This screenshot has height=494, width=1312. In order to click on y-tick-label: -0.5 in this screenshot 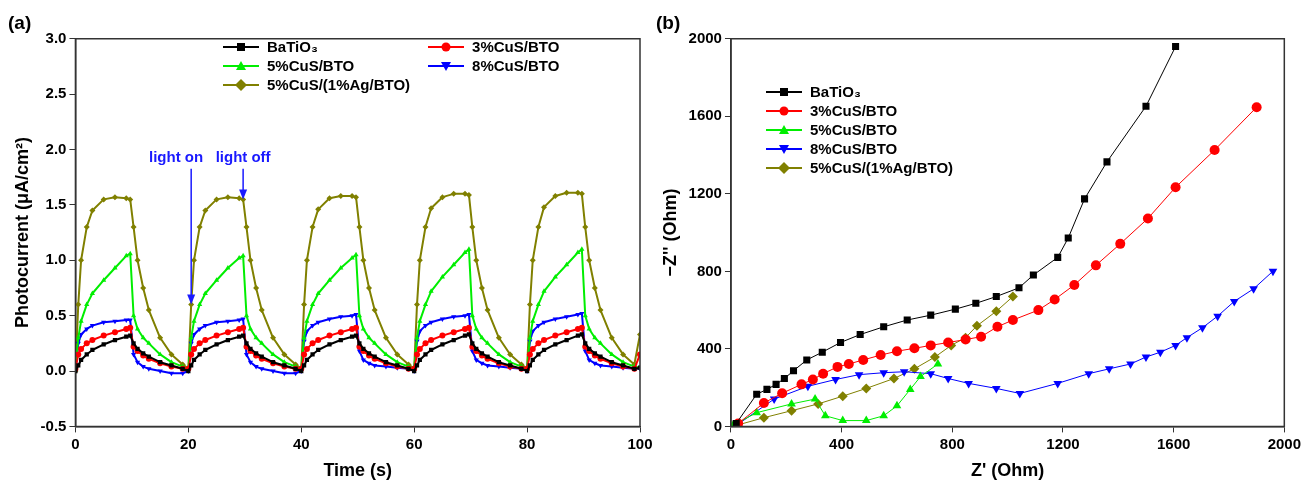, I will do `click(53, 425)`.